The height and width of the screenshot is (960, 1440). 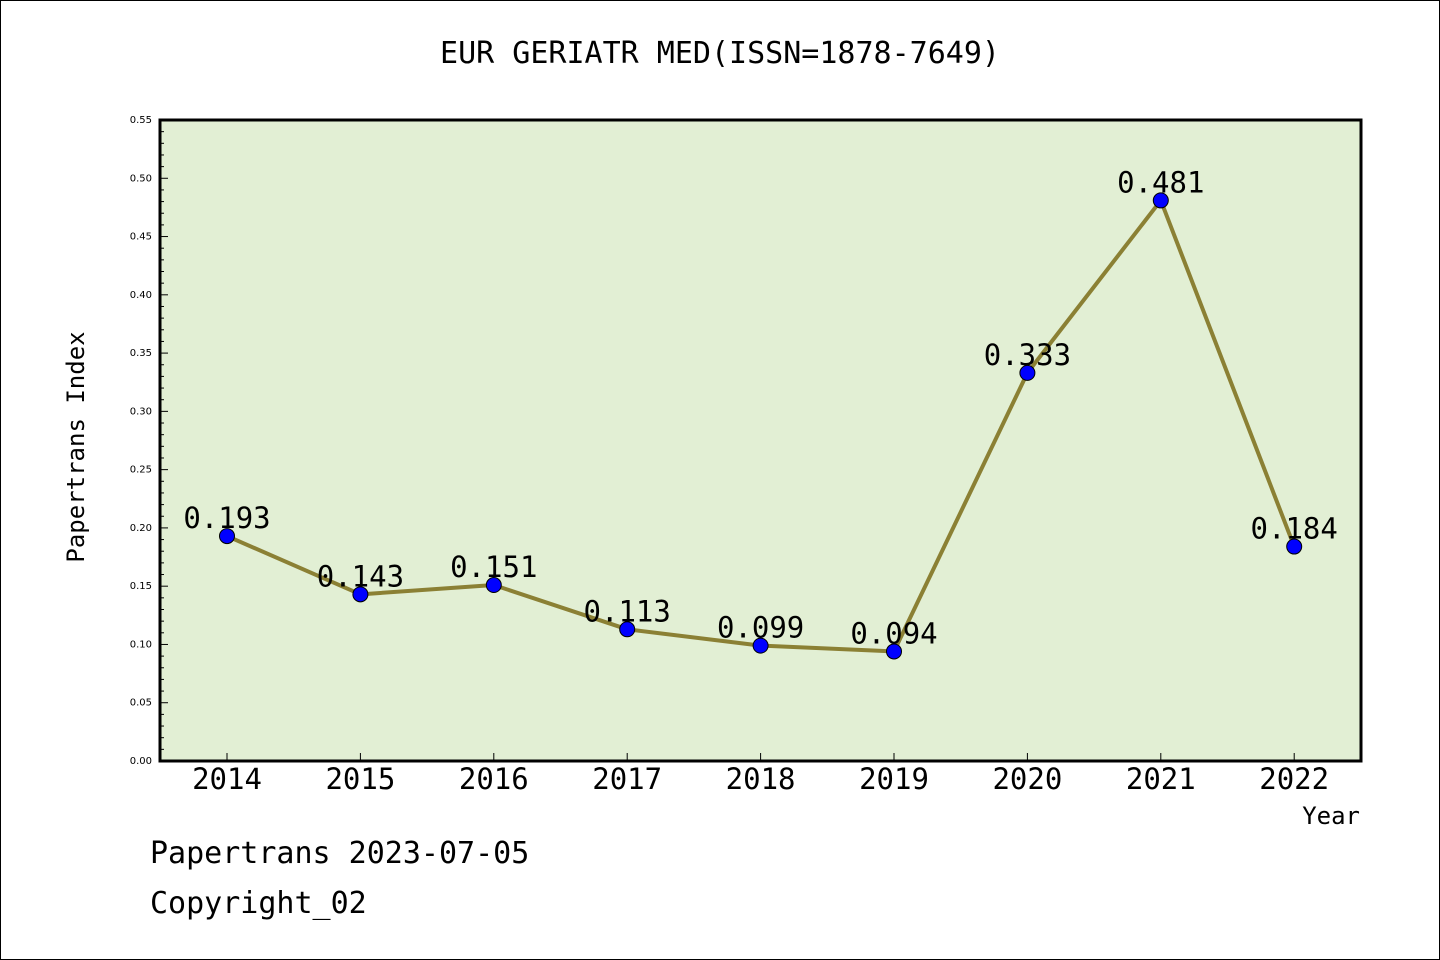 I want to click on x-tick-label: 2018, so click(x=761, y=779).